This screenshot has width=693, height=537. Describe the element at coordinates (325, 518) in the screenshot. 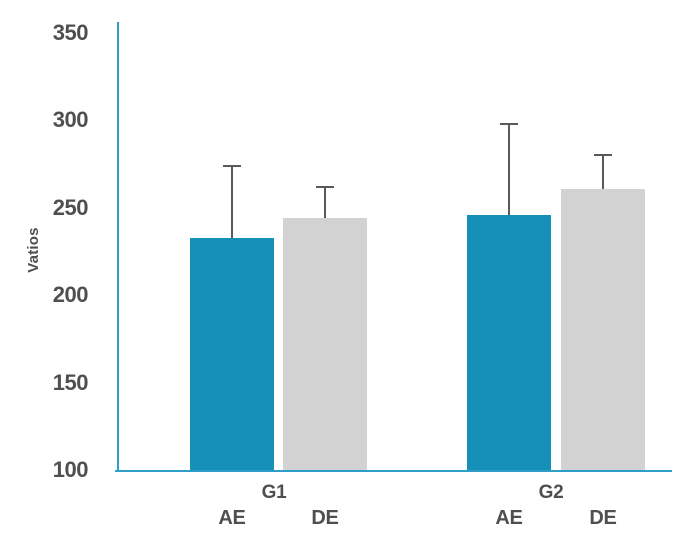

I see `bar-label-de-g1: DE` at that location.